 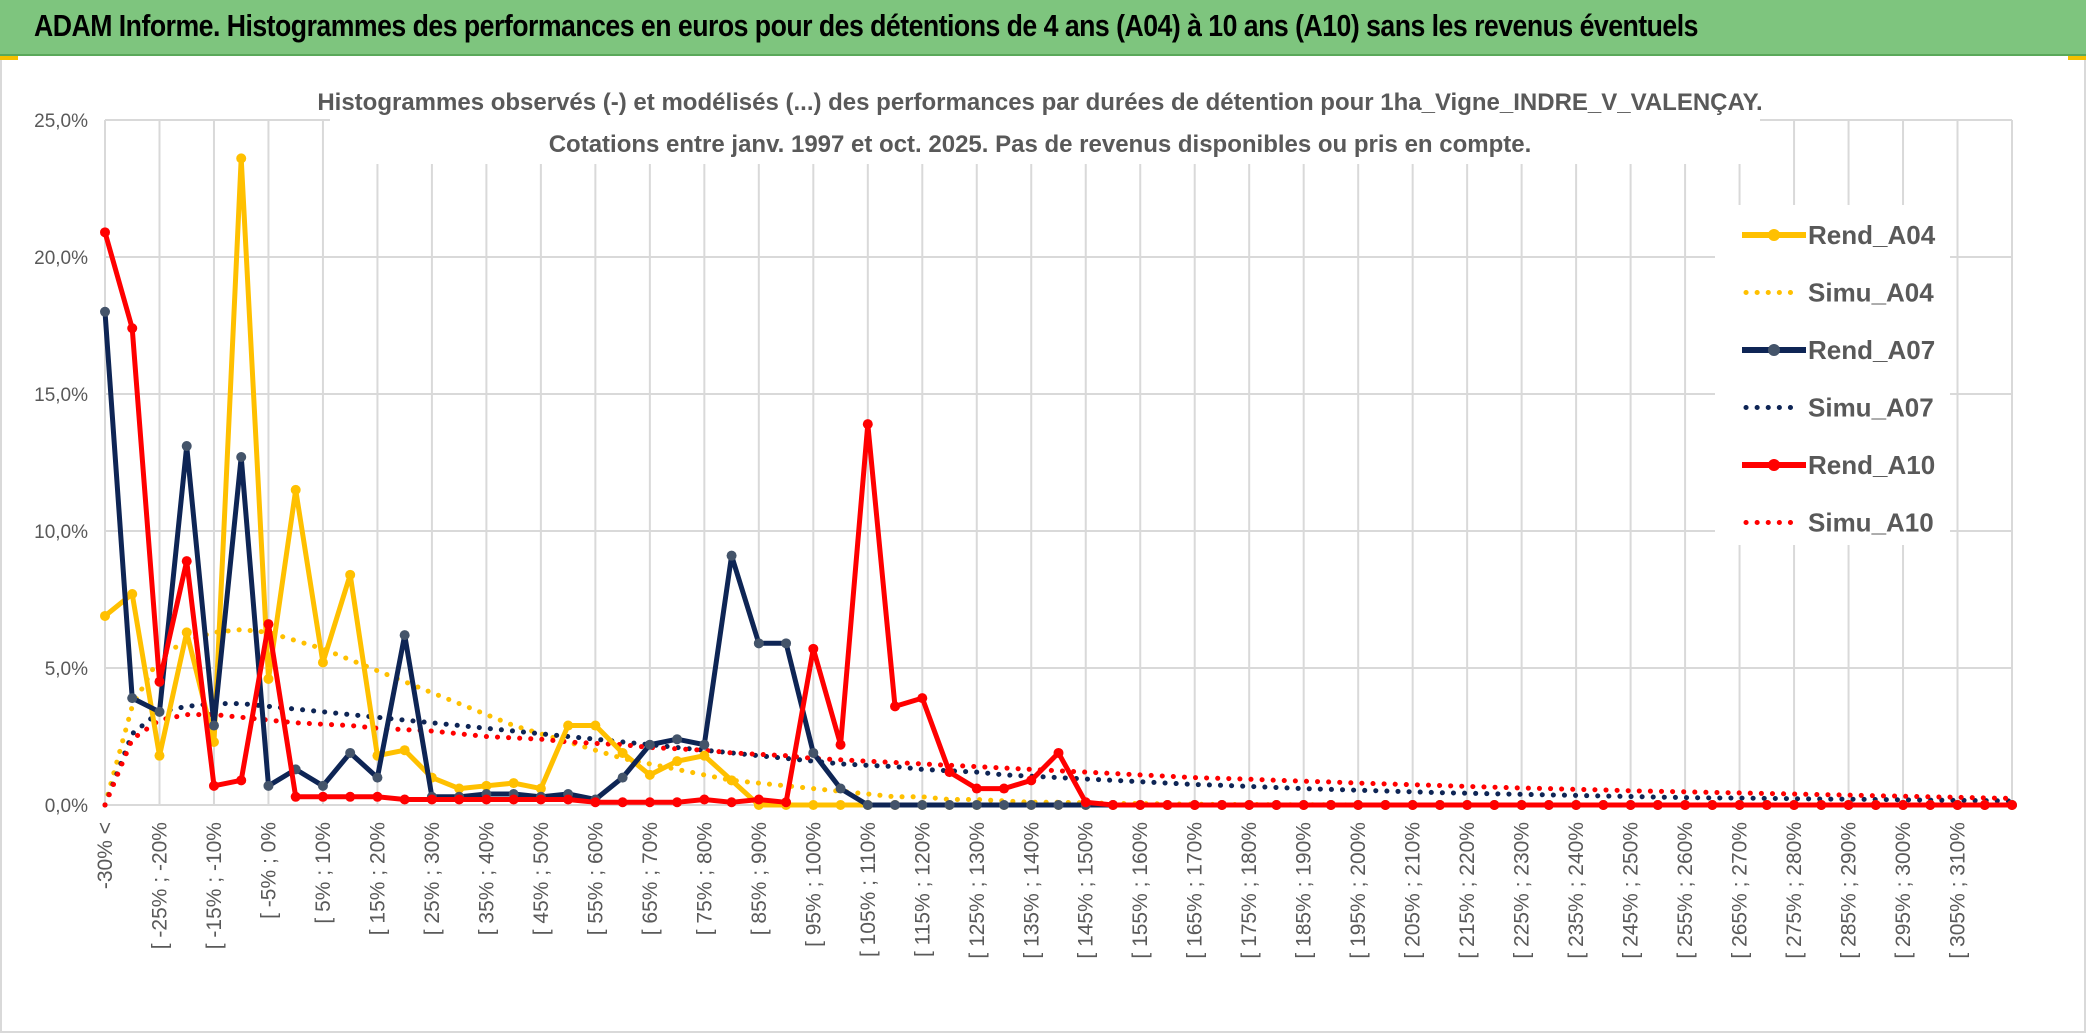 What do you see at coordinates (1838, 350) in the screenshot?
I see `legend-item: Rend_A07` at bounding box center [1838, 350].